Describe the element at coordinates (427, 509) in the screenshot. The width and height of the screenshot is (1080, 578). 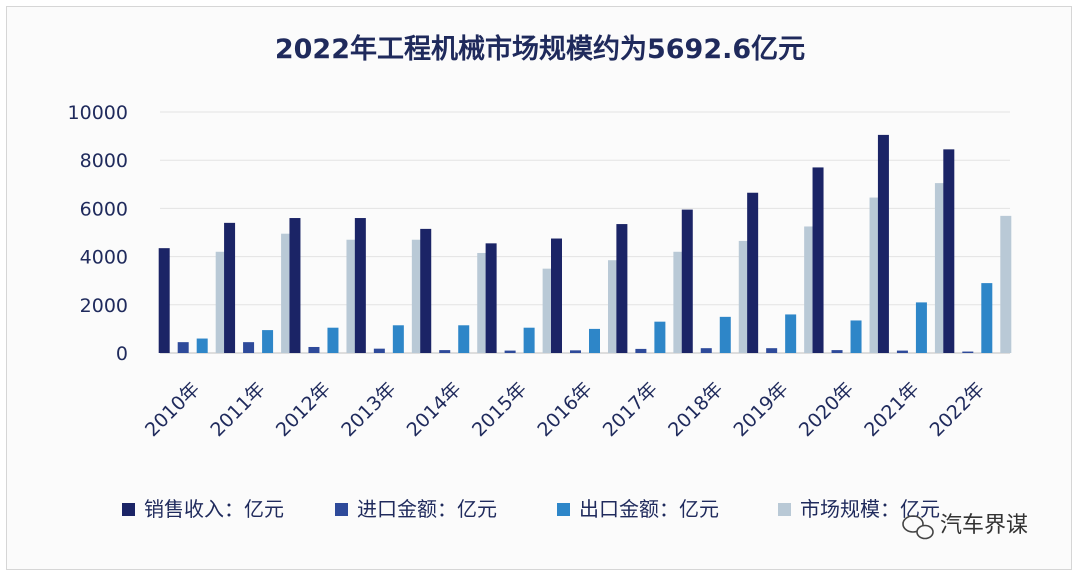
I see `legend-label: 进口金额：亿元` at that location.